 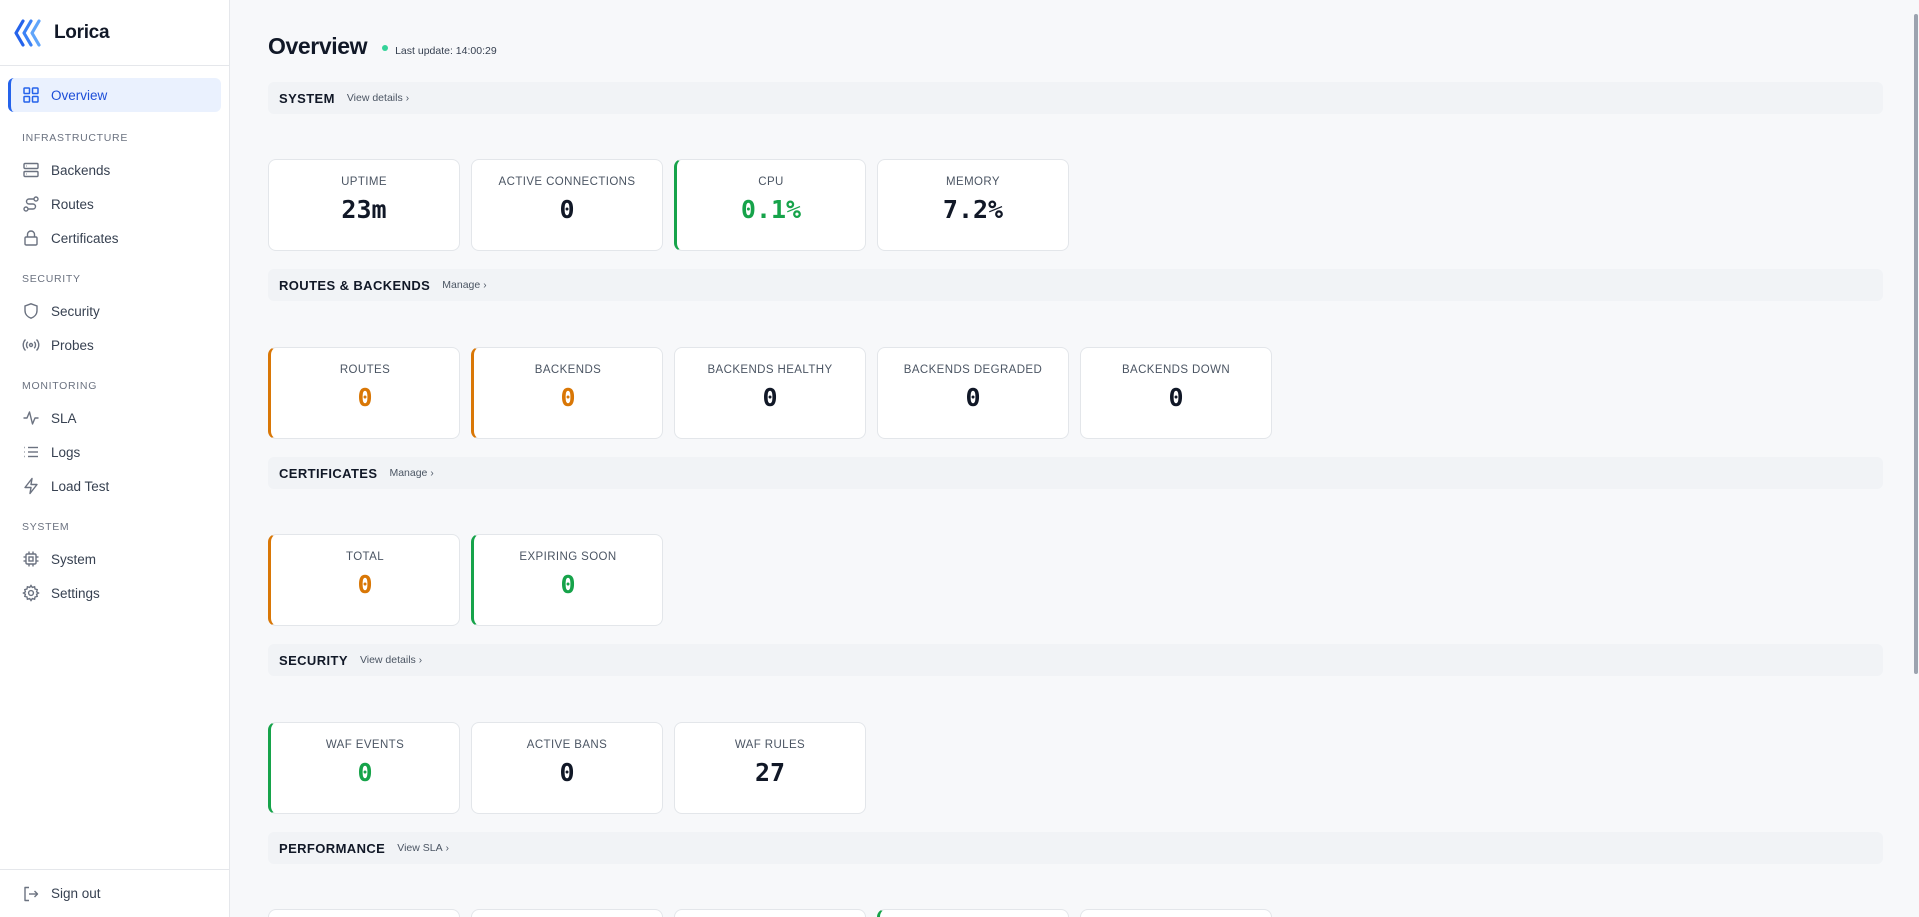 I want to click on stat-card-backends: BACKENDS 0, so click(x=567, y=393).